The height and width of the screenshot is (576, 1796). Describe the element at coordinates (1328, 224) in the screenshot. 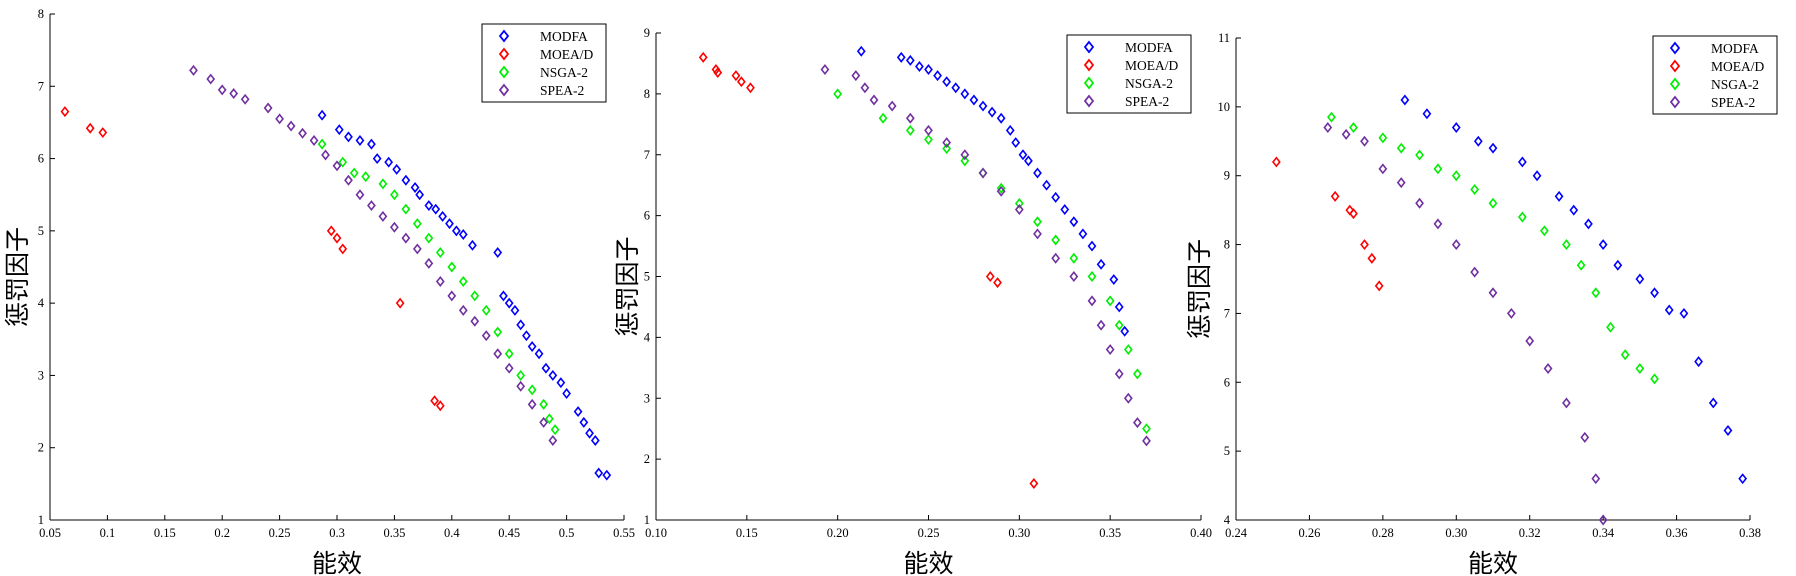

I see `series-moea-d` at that location.